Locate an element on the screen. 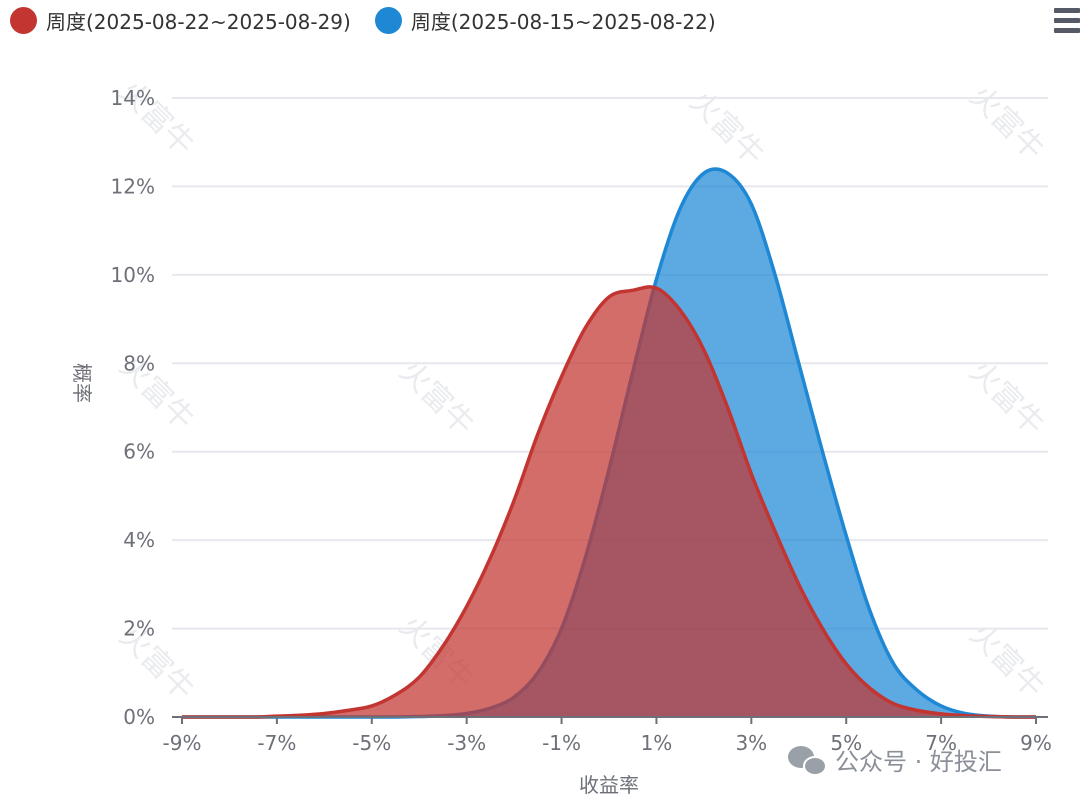 The width and height of the screenshot is (1080, 803). x-axis-title: 收益率 is located at coordinates (609, 785).